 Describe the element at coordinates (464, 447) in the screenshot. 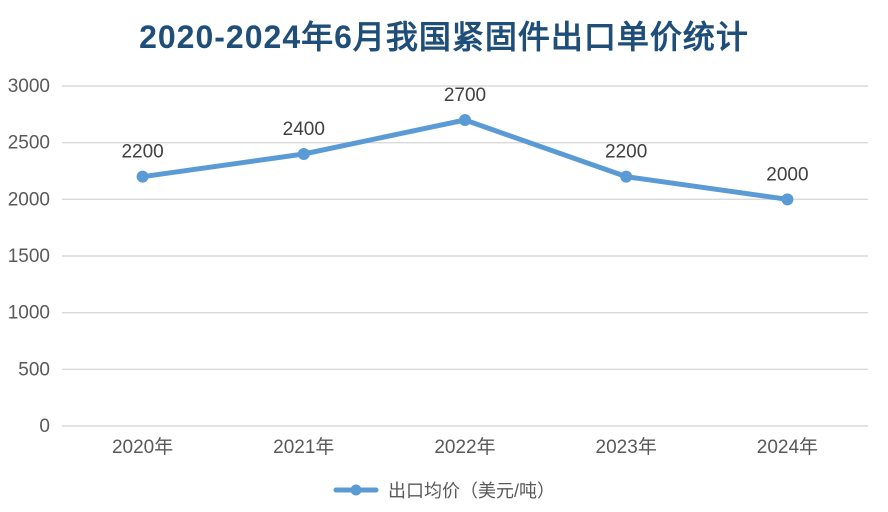

I see `x-axis-tick-label: 2022年` at that location.